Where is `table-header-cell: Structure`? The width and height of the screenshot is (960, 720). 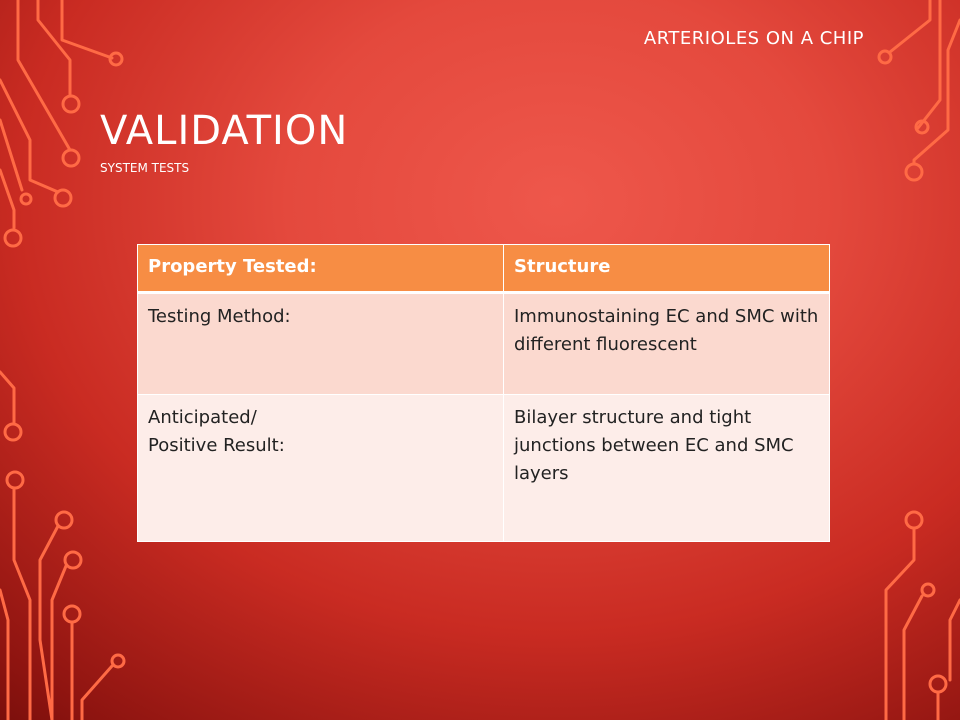 table-header-cell: Structure is located at coordinates (666, 269).